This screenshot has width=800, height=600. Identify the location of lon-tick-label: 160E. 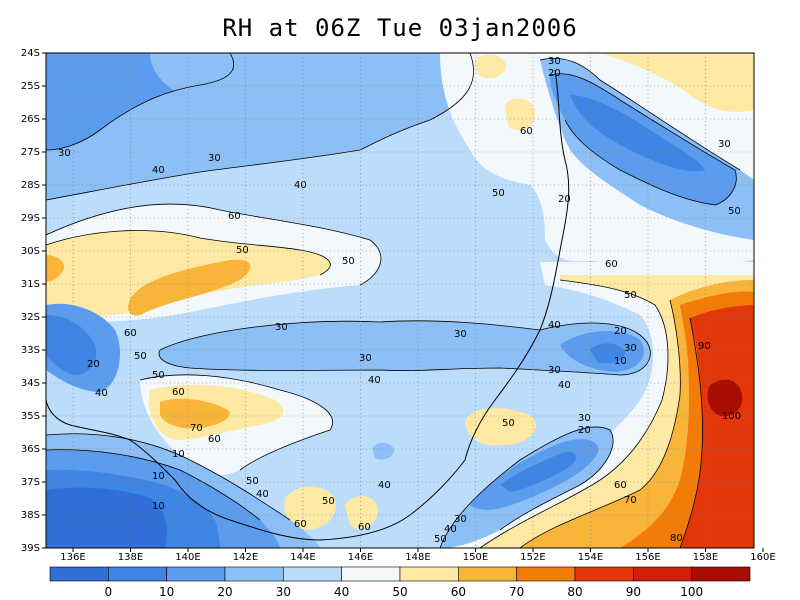
(762, 557).